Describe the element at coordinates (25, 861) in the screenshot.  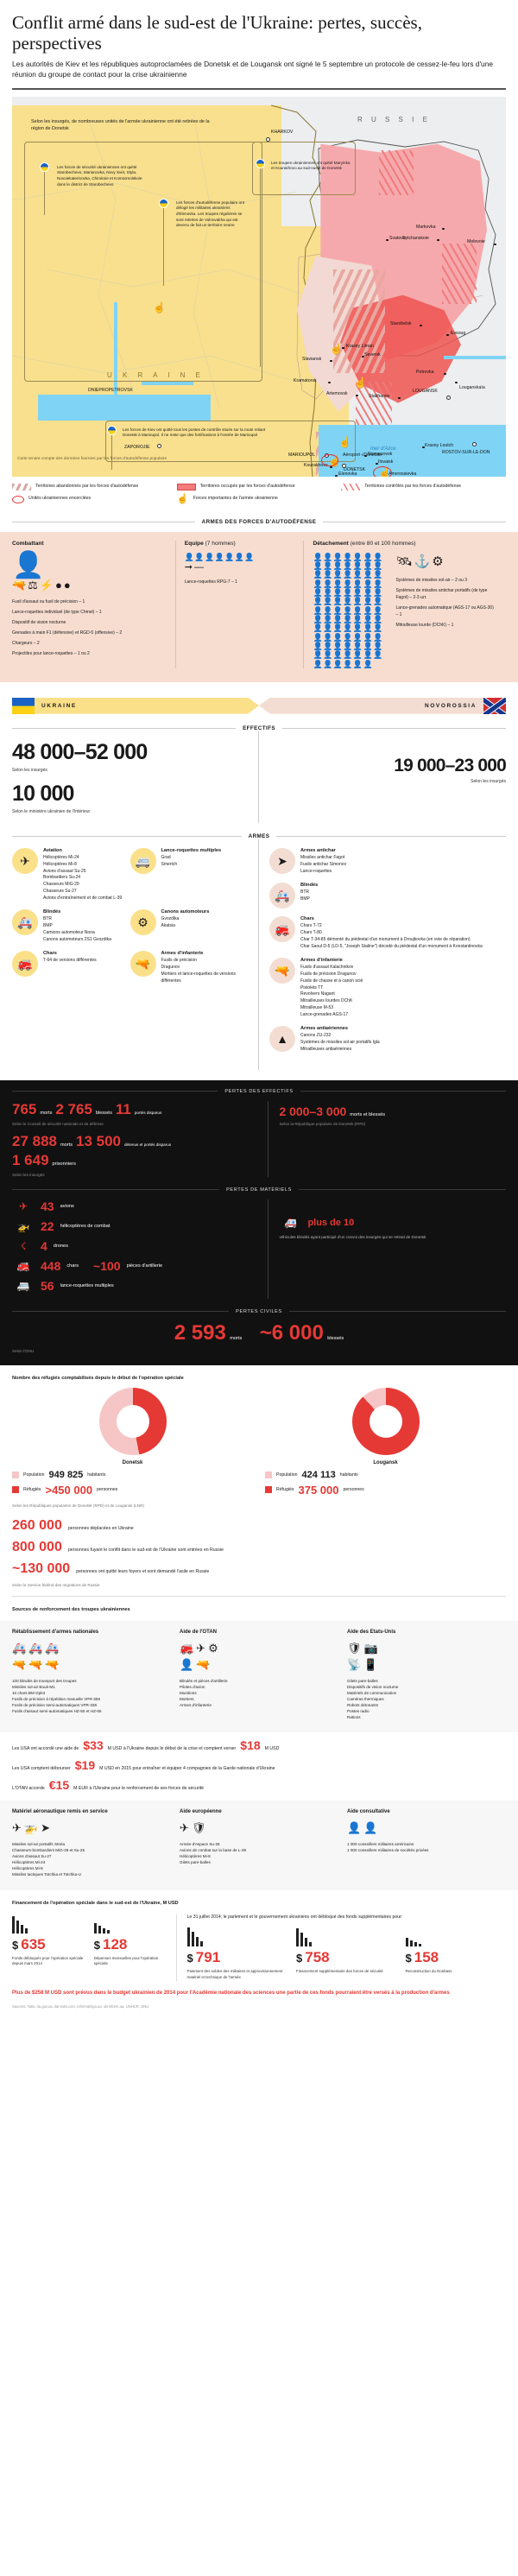
I see `plane-icon: ✈` at that location.